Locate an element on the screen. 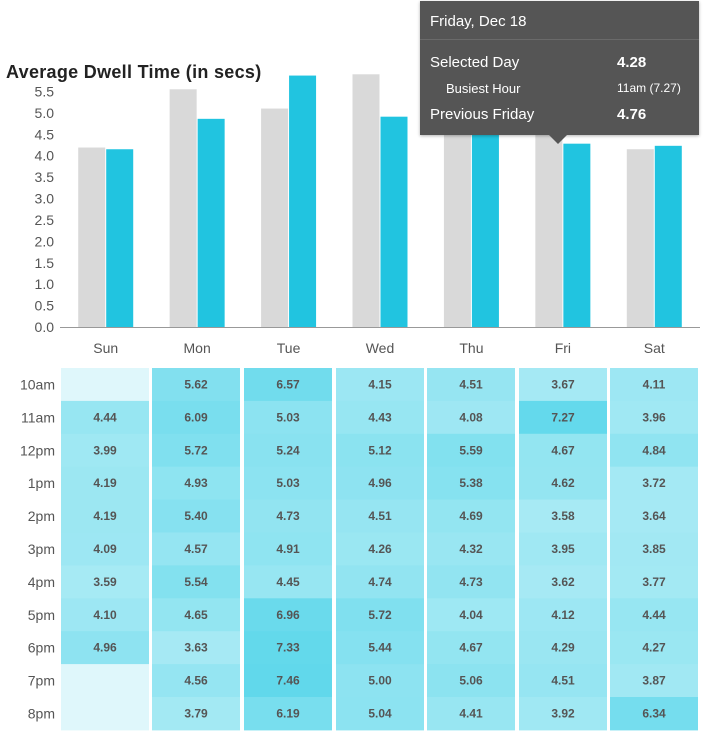 This screenshot has height=736, width=704. heatmap-cell-value: 3.58 is located at coordinates (563, 516).